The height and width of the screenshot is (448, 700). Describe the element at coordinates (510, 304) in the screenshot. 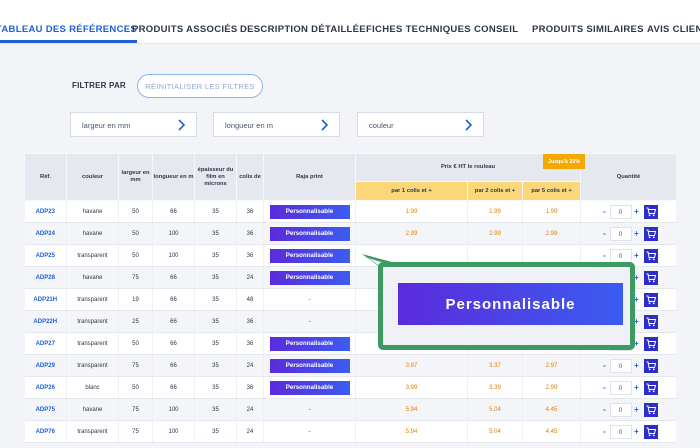

I see `personnalisable-zoom-badge: Personnalisable` at that location.